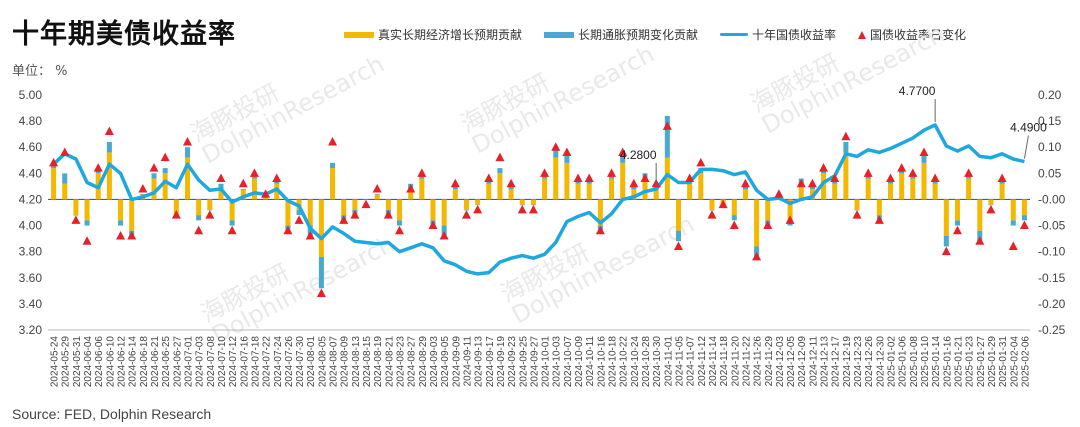  What do you see at coordinates (244, 362) in the screenshot?
I see `x-tick-label: 2024-07-16` at bounding box center [244, 362].